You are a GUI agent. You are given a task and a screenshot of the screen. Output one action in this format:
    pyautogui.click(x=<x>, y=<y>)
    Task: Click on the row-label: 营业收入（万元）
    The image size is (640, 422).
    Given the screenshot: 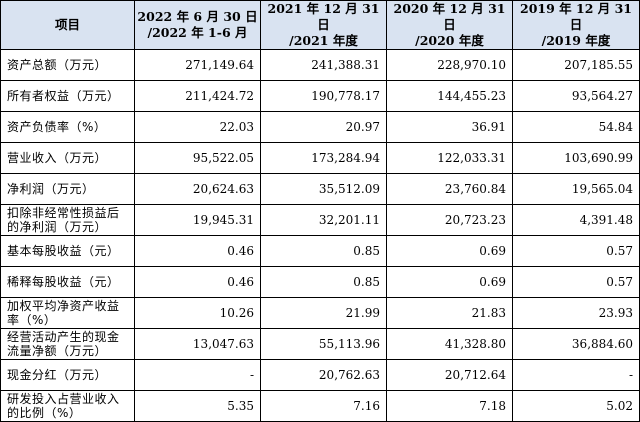 What is the action you would take?
    pyautogui.click(x=67, y=158)
    